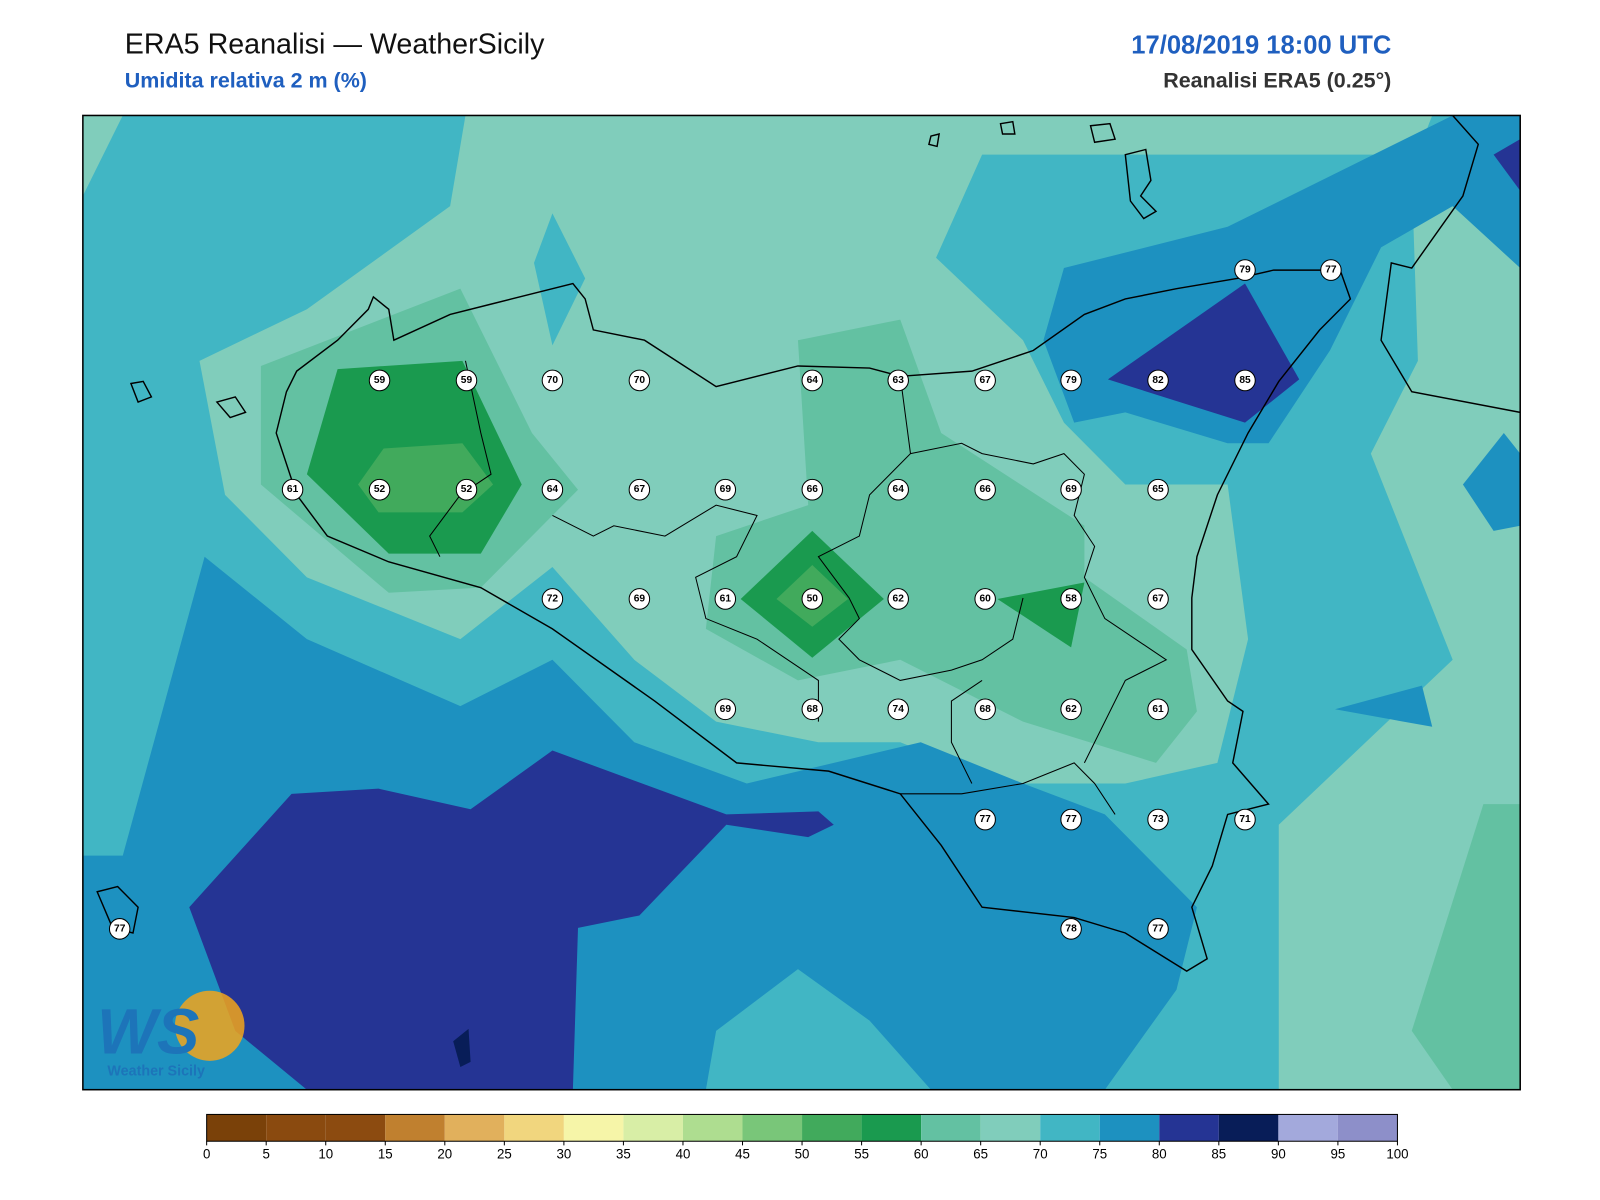 The image size is (1600, 1200). I want to click on colorbar-tick-label: 25, so click(504, 1154).